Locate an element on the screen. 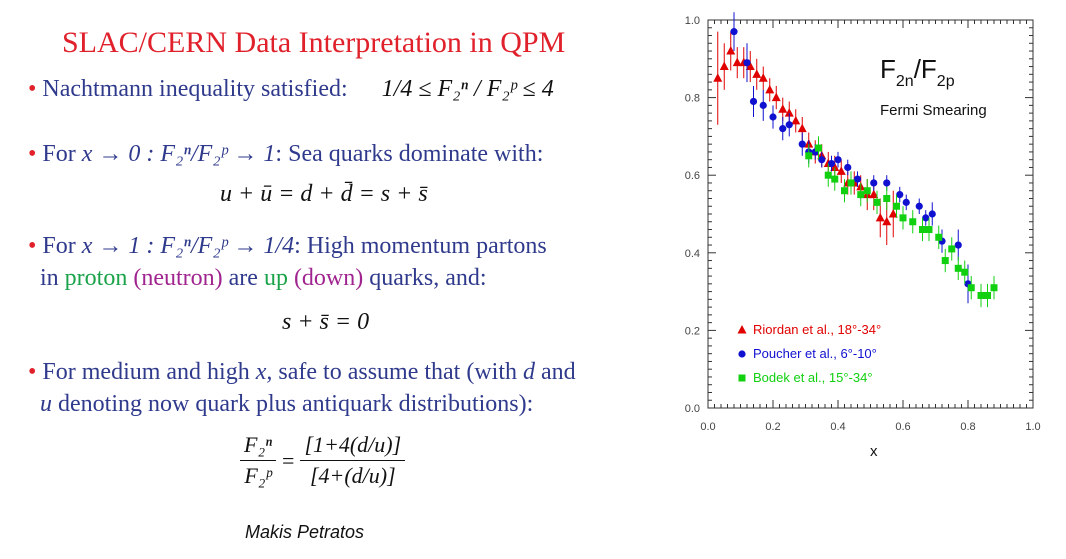  text-tail: quarks, and: is located at coordinates (425, 278).